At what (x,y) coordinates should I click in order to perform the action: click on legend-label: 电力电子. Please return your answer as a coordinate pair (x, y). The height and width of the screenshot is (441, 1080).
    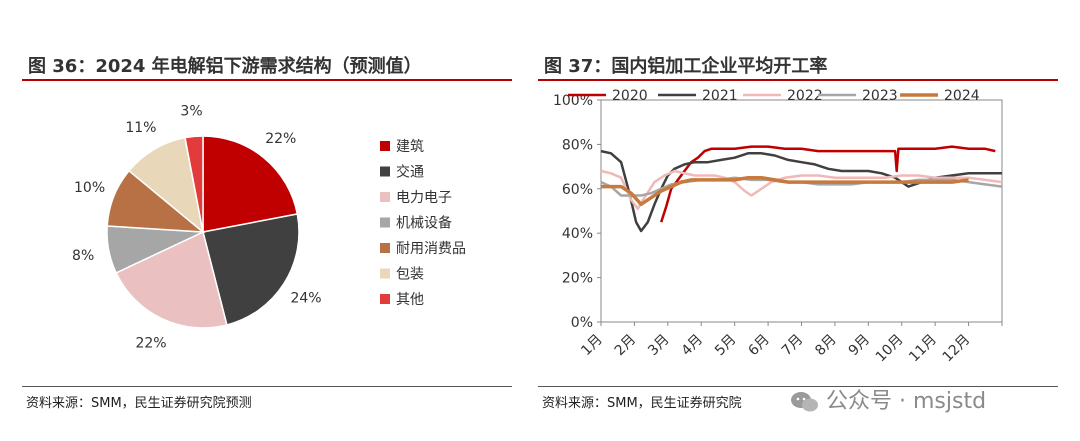
    Looking at the image, I should click on (424, 198).